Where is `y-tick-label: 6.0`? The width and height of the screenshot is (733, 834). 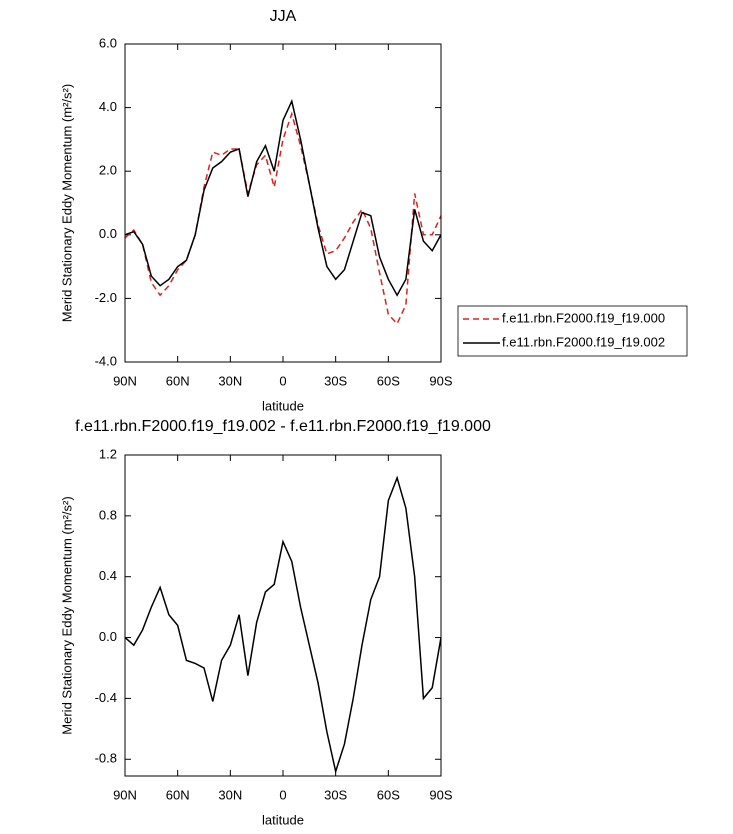 y-tick-label: 6.0 is located at coordinates (108, 42).